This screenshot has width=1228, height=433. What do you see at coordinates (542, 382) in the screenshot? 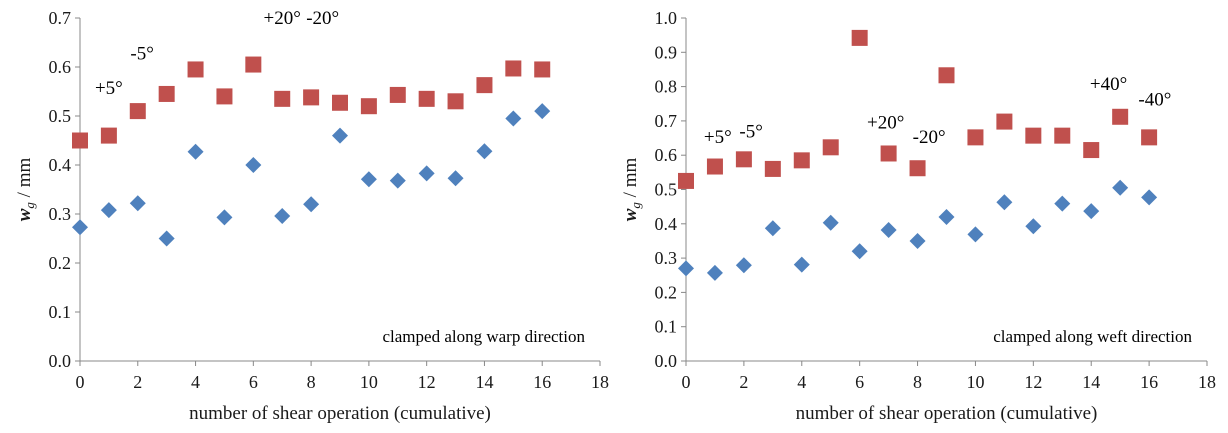
I see `x-tick-label: 16` at bounding box center [542, 382].